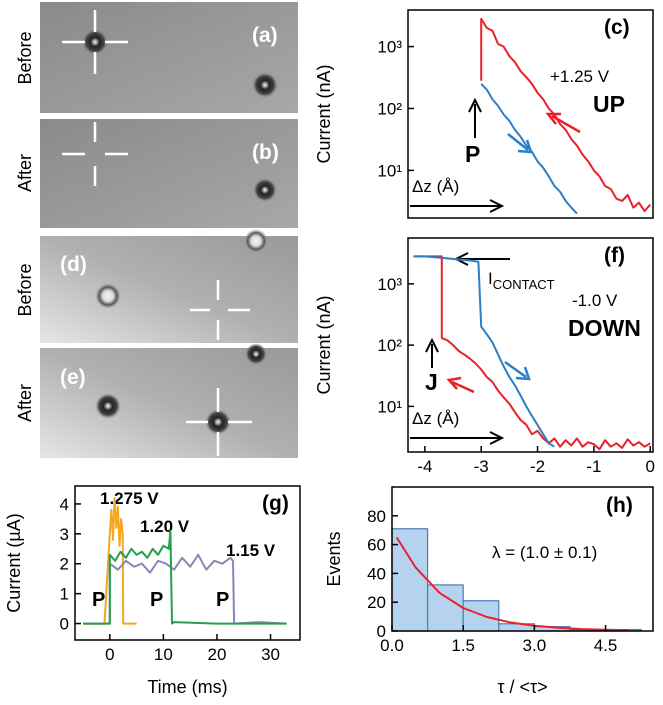 Image resolution: width=663 pixels, height=705 pixels. What do you see at coordinates (392, 645) in the screenshot?
I see `x-tick-label: 0.0` at bounding box center [392, 645].